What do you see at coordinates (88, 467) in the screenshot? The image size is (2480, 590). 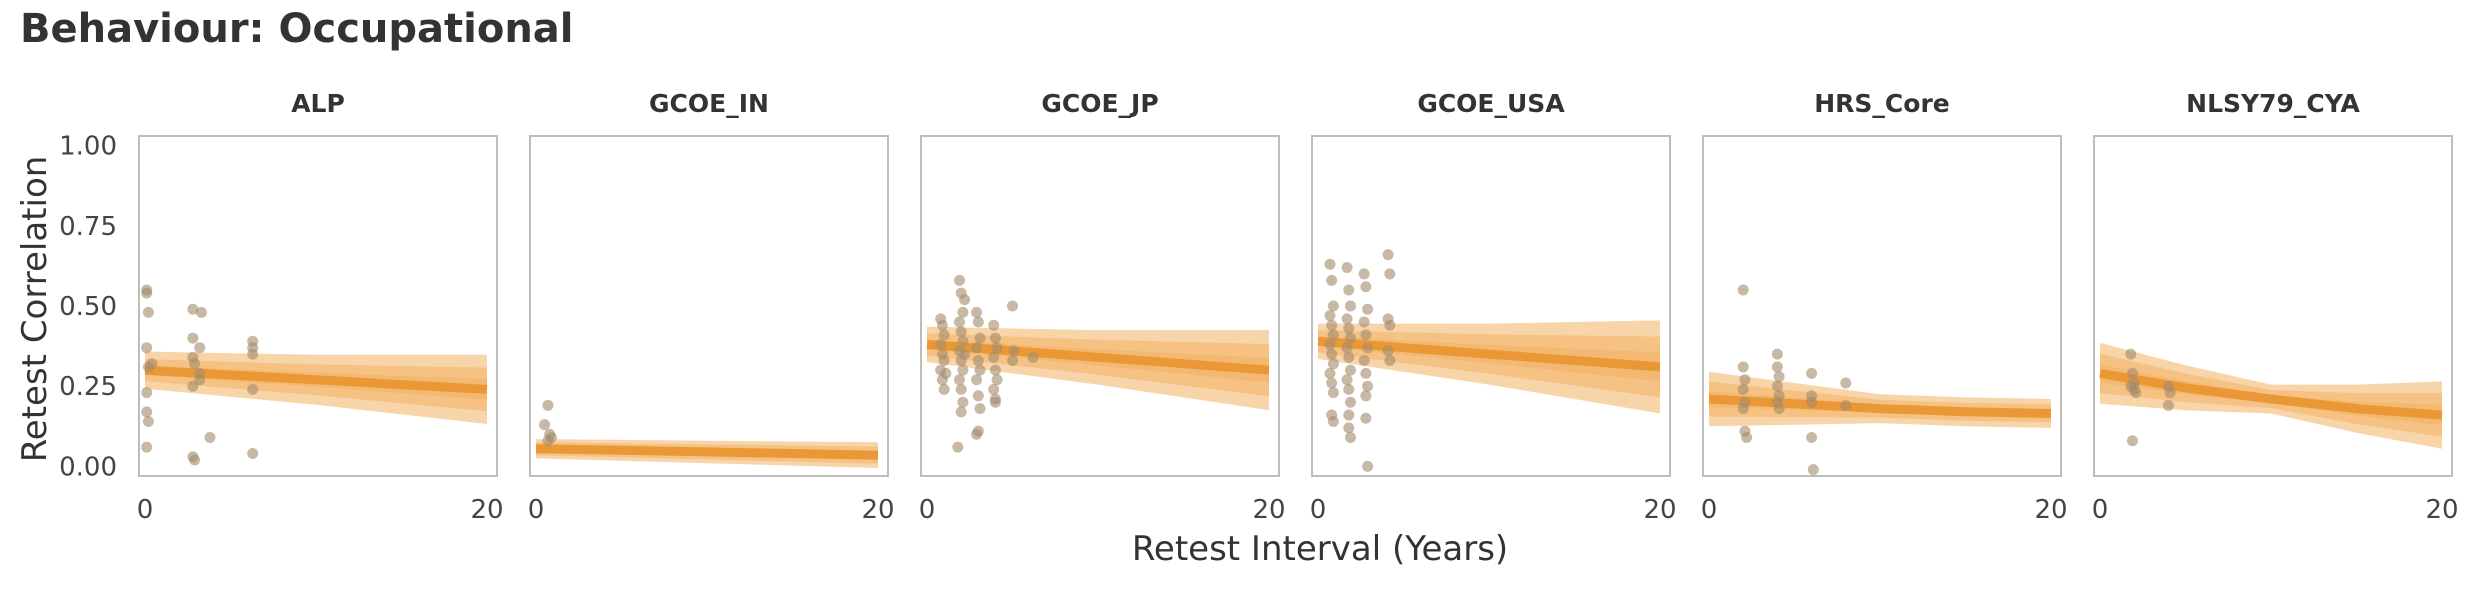 I see `y-tick-label: 0.00` at bounding box center [88, 467].